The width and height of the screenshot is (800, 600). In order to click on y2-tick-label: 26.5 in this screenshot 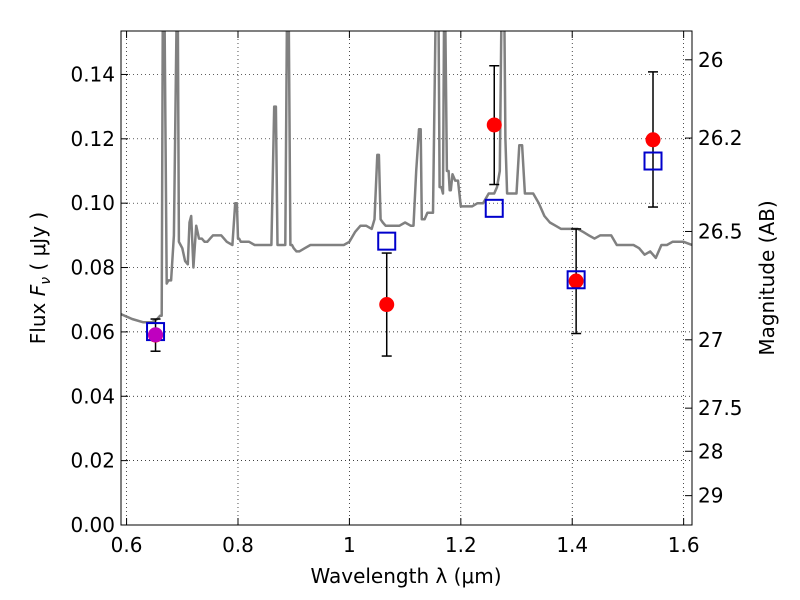, I will do `click(720, 231)`.